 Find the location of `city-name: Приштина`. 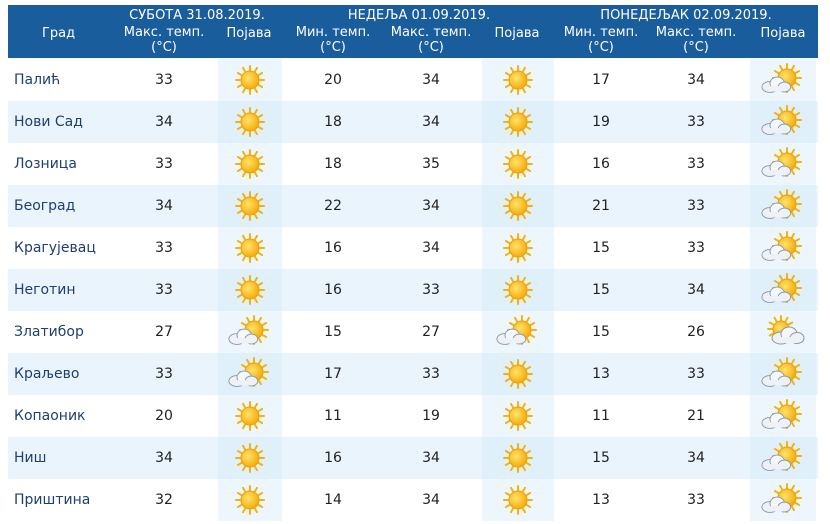

city-name: Приштина is located at coordinates (52, 500).